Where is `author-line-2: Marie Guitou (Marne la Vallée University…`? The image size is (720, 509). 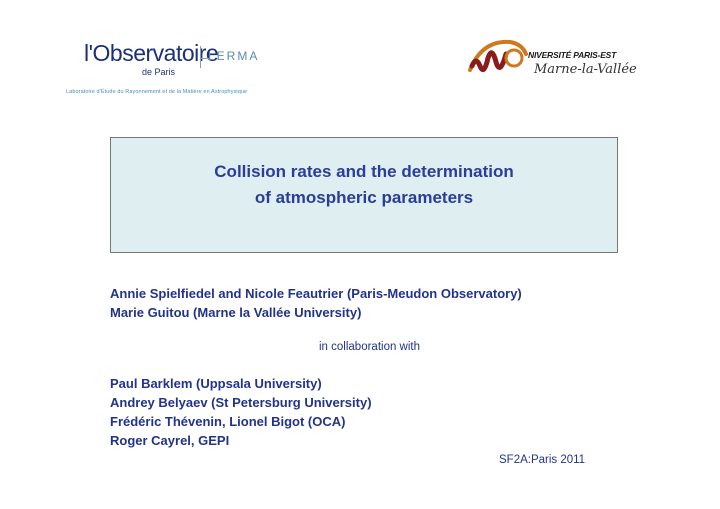
author-line-2: Marie Guitou (Marne la Vallée University… is located at coordinates (236, 312).